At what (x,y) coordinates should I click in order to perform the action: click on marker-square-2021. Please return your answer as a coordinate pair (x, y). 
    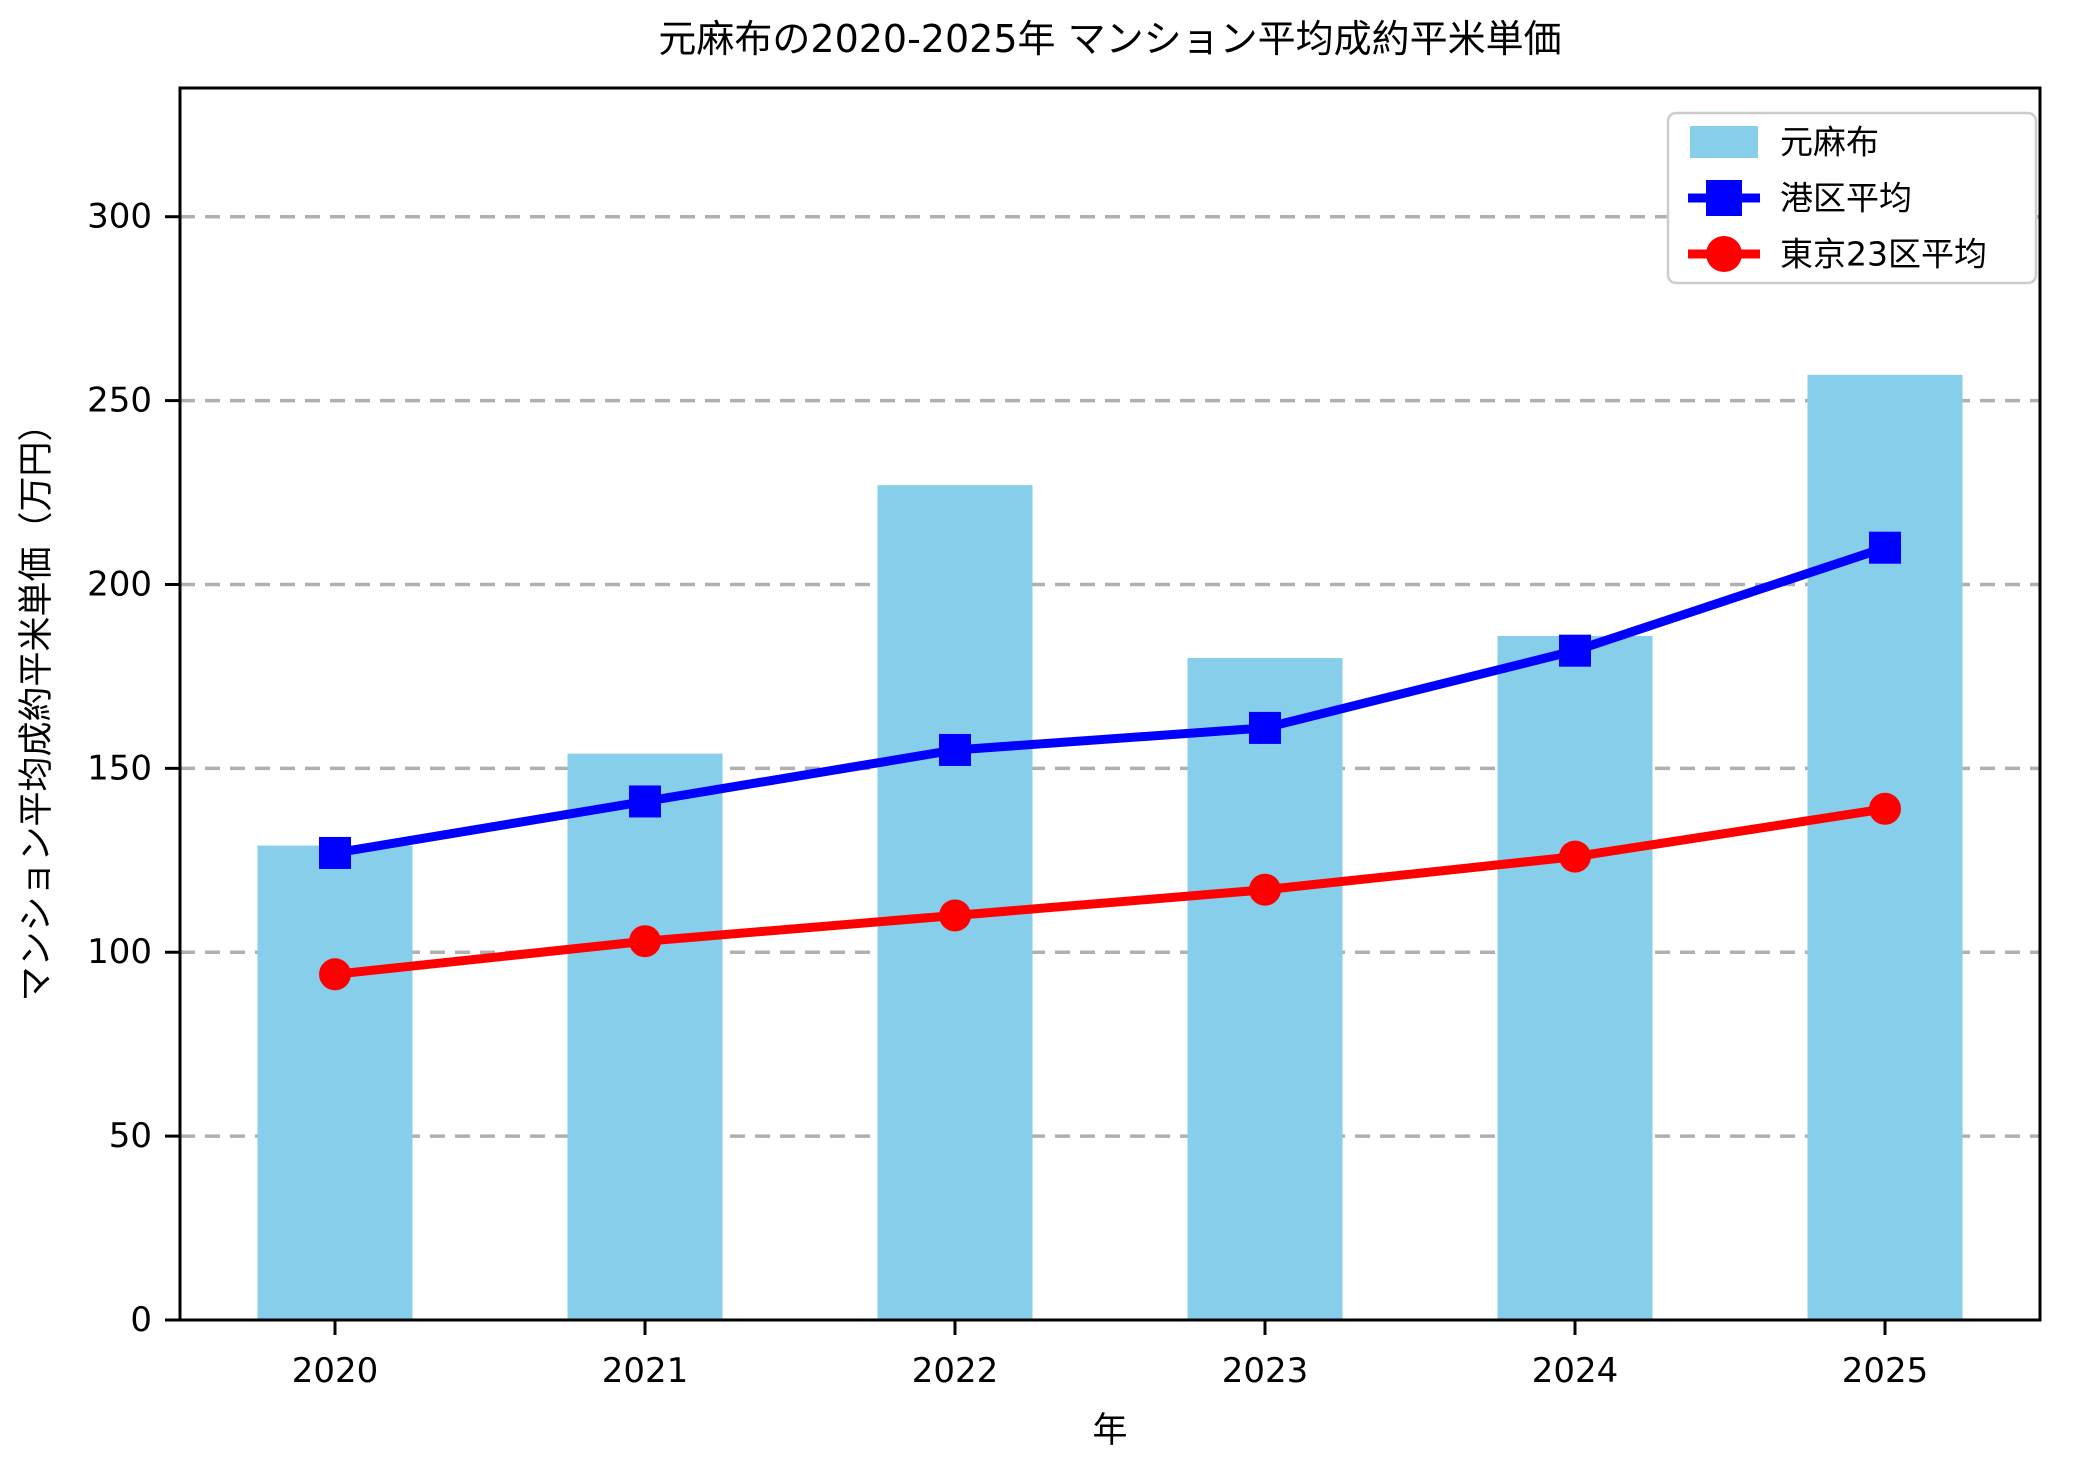
    Looking at the image, I should click on (645, 801).